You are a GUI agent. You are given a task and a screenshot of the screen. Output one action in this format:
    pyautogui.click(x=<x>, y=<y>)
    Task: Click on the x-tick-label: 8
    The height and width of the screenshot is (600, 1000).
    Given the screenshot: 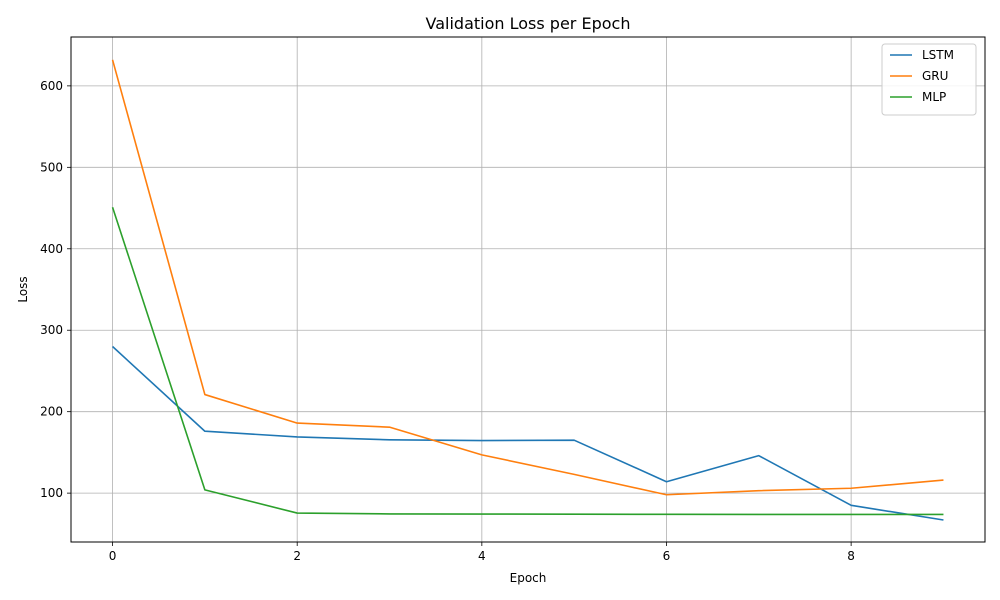 What is the action you would take?
    pyautogui.click(x=851, y=556)
    